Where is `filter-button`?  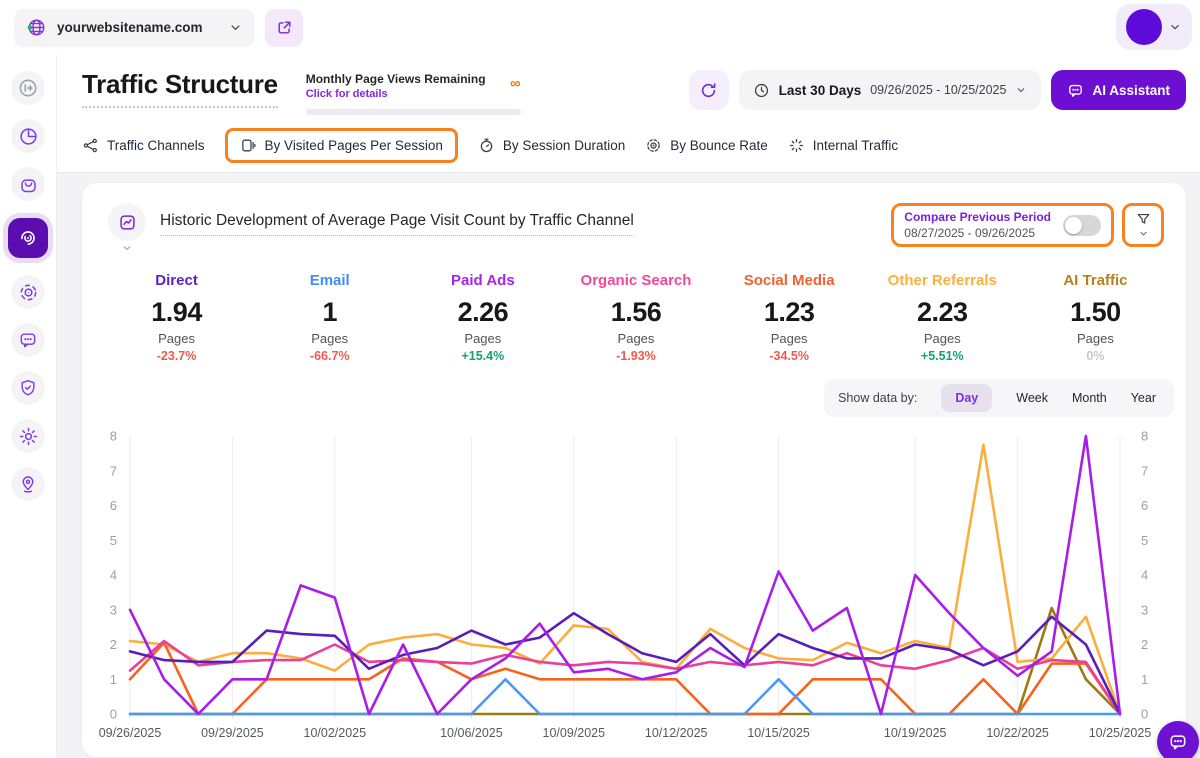 filter-button is located at coordinates (1143, 225).